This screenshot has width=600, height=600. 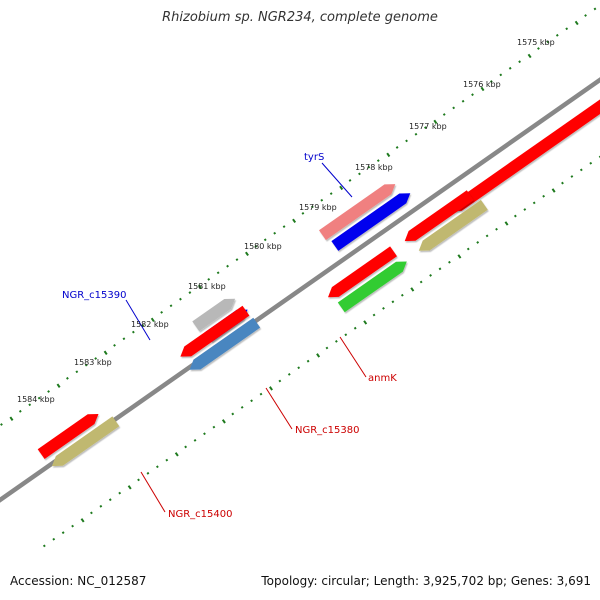 I want to click on tick-label: 1582 kbp, so click(x=150, y=324).